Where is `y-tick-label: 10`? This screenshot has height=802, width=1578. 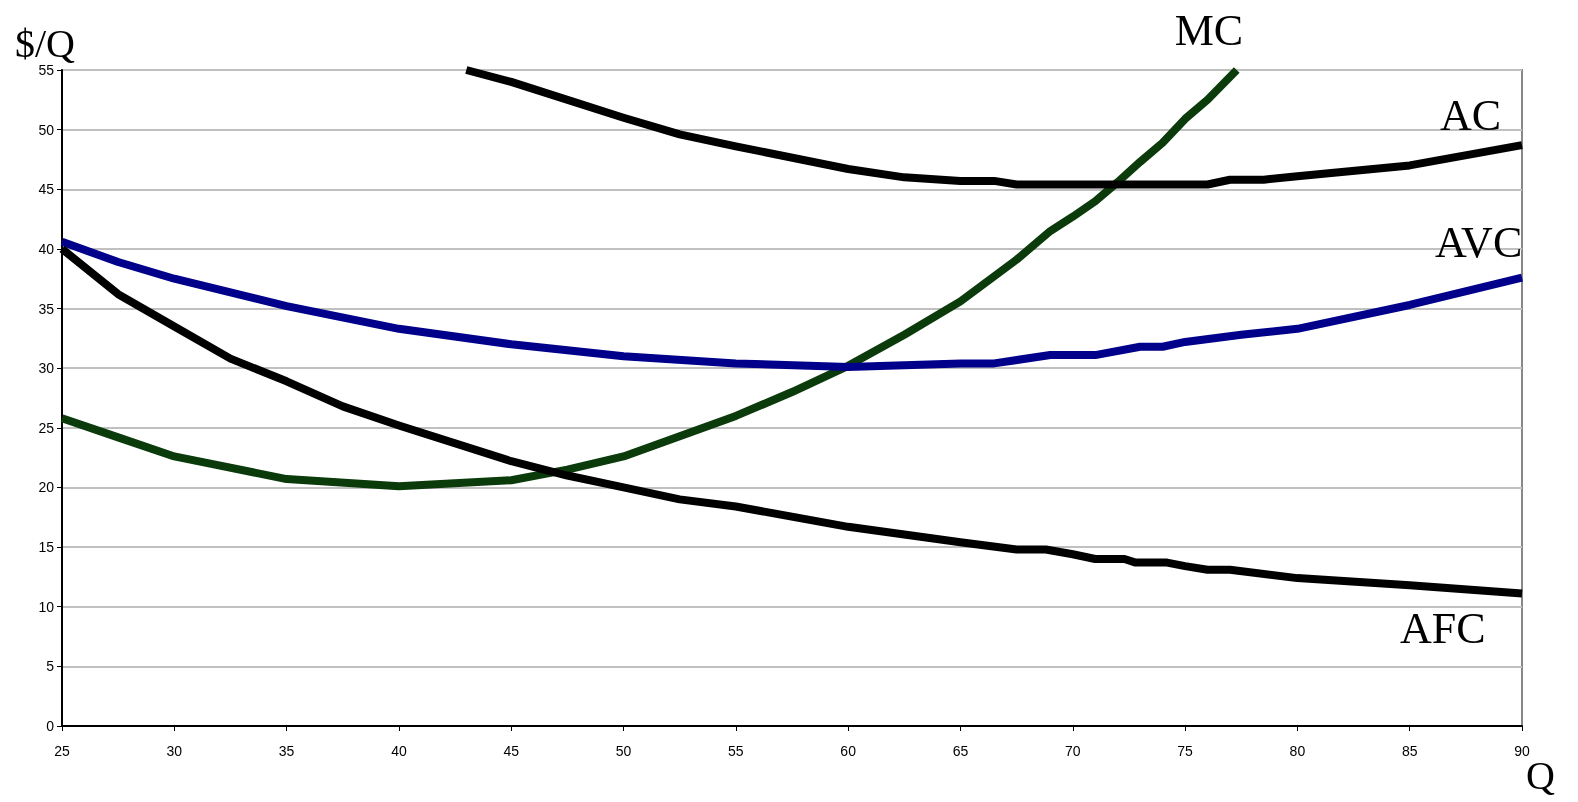
y-tick-label: 10 is located at coordinates (46, 606).